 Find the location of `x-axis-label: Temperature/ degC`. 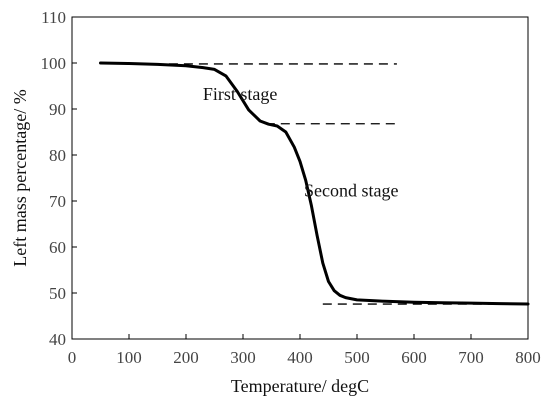

x-axis-label: Temperature/ degC is located at coordinates (300, 386).